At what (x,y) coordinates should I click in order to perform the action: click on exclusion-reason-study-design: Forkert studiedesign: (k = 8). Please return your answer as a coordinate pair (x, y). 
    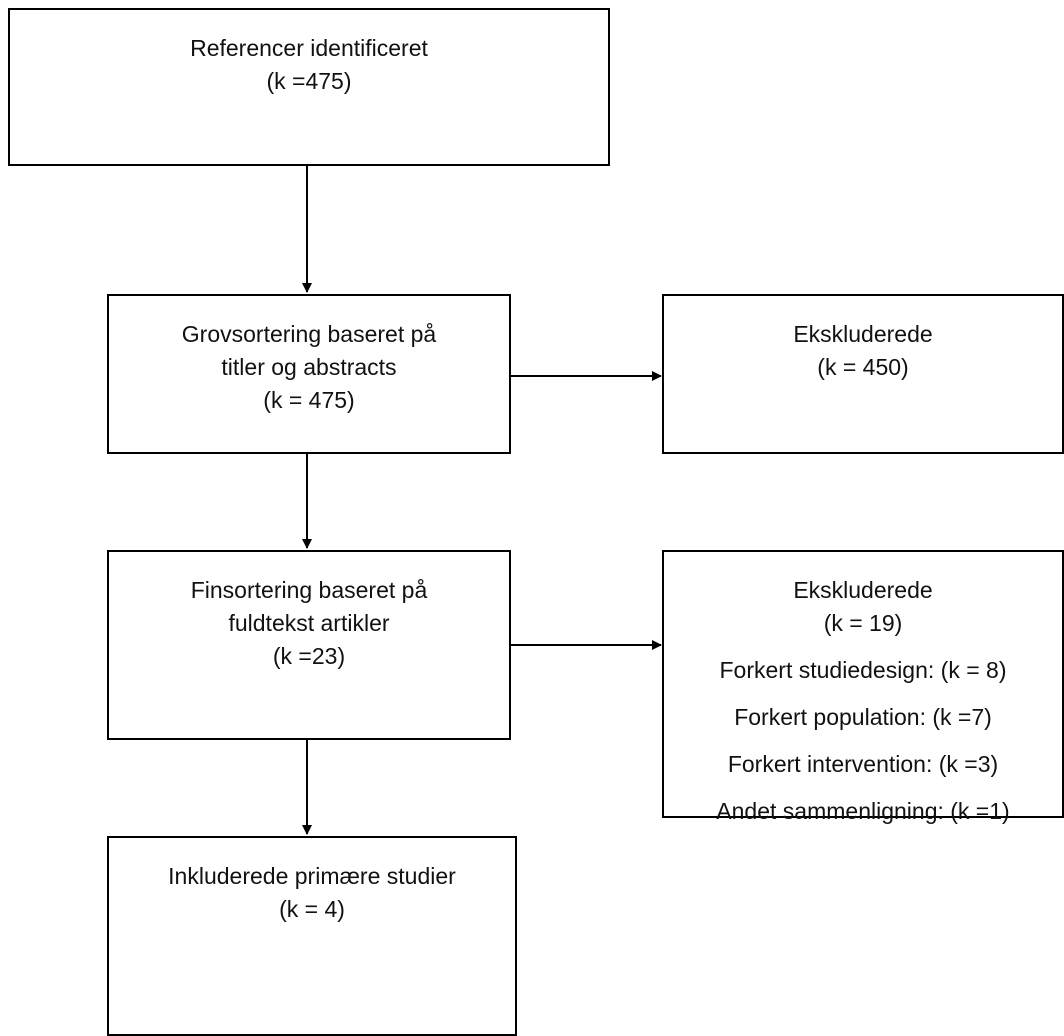
    Looking at the image, I should click on (863, 670).